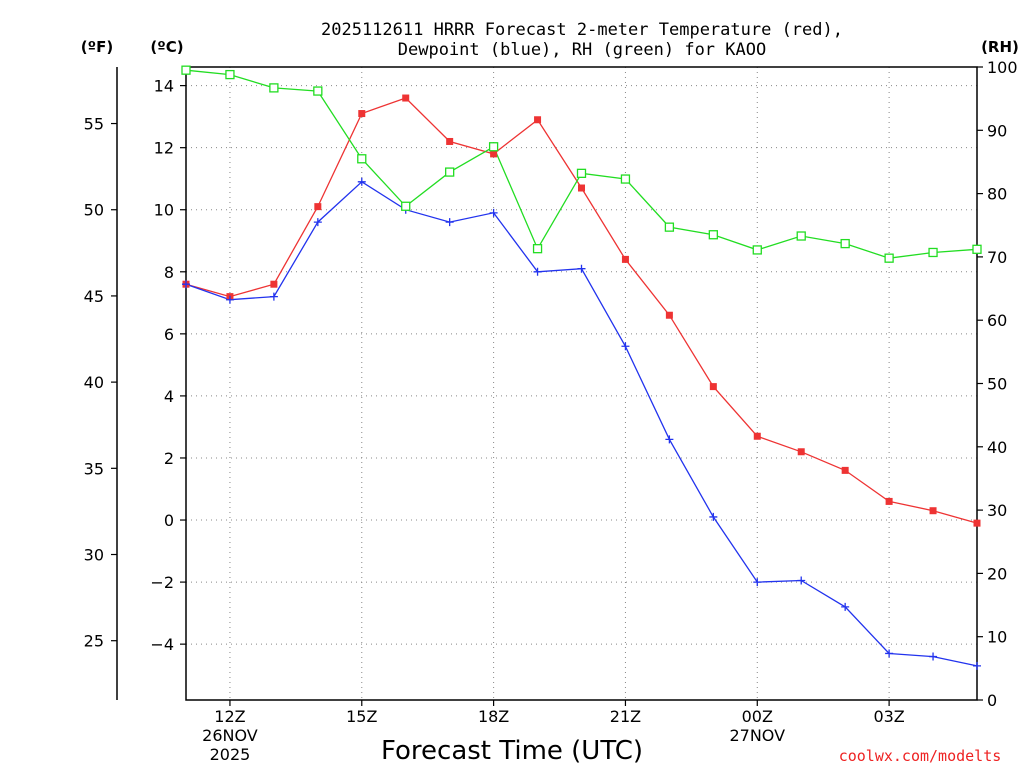  Describe the element at coordinates (1000, 47) in the screenshot. I see `rh-axis-unit: (RH)` at that location.